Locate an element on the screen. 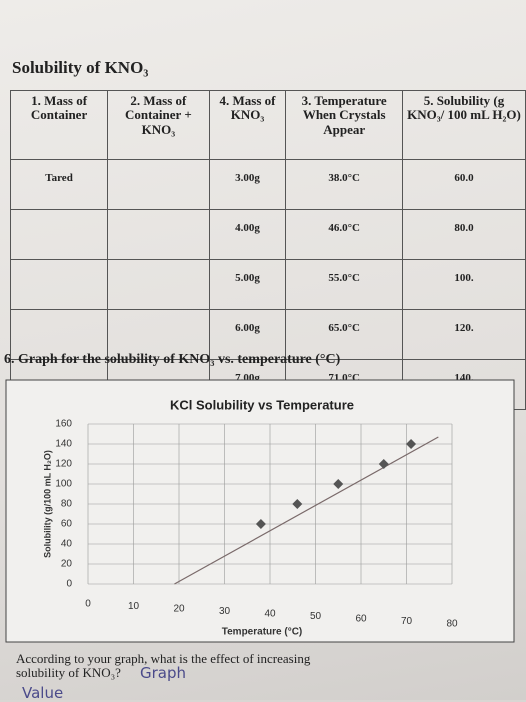 The width and height of the screenshot is (526, 702). title: Solubility of KNO₃ is located at coordinates (80, 67).